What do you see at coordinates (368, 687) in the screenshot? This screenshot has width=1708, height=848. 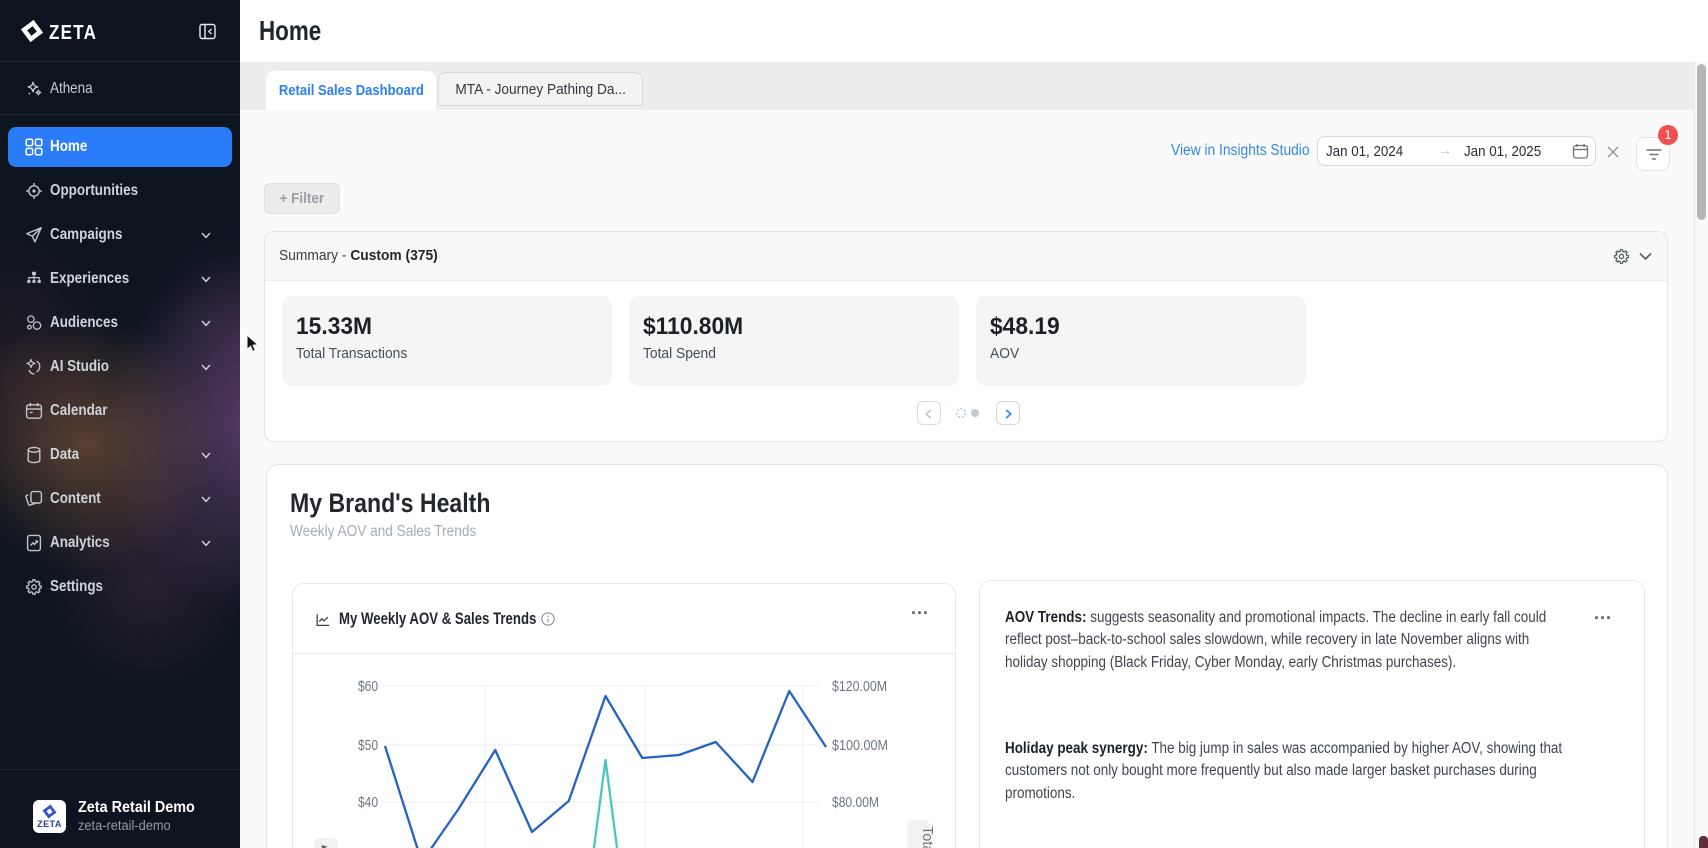 I see `svg-text: $60` at bounding box center [368, 687].